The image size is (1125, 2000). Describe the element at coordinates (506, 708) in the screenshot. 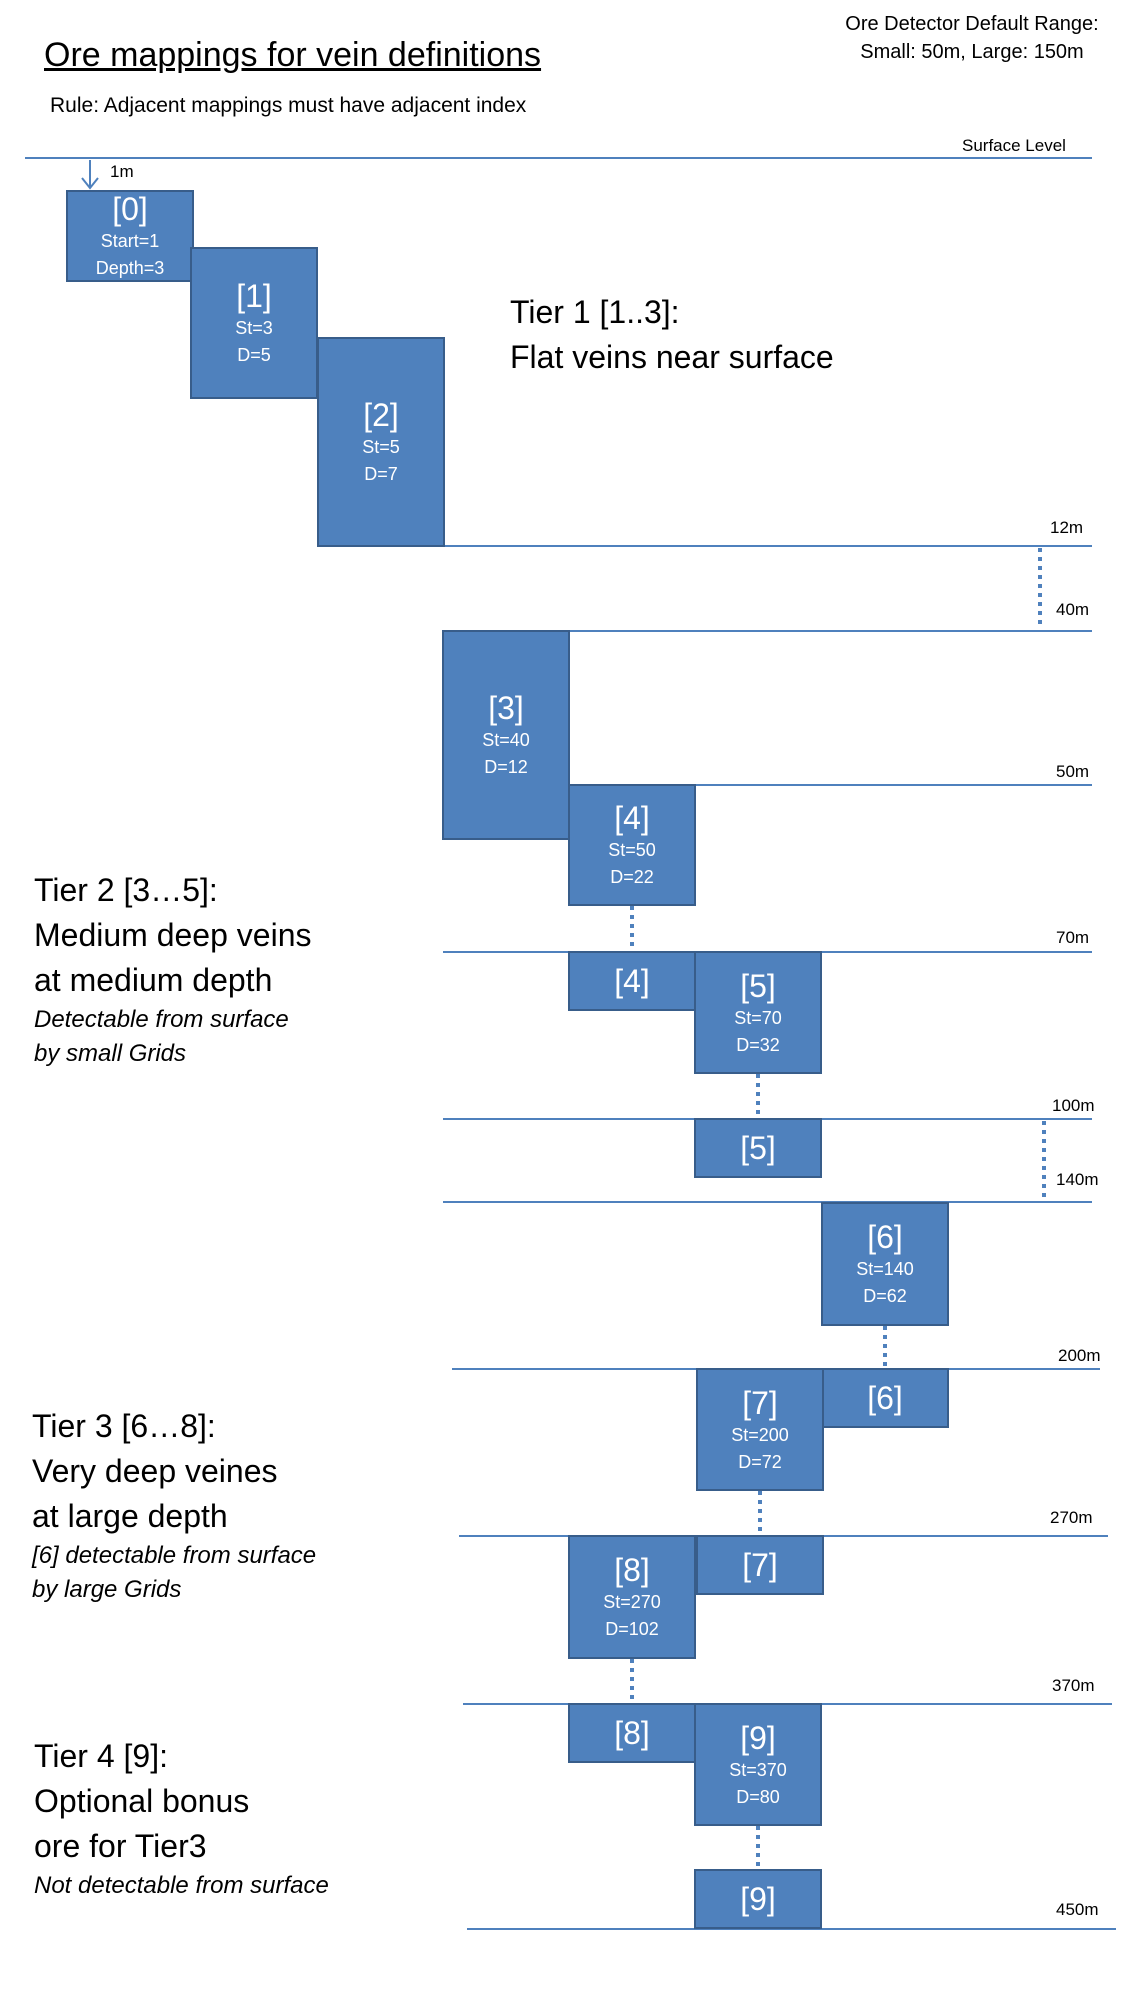

I see `mapping-index: [3]` at that location.